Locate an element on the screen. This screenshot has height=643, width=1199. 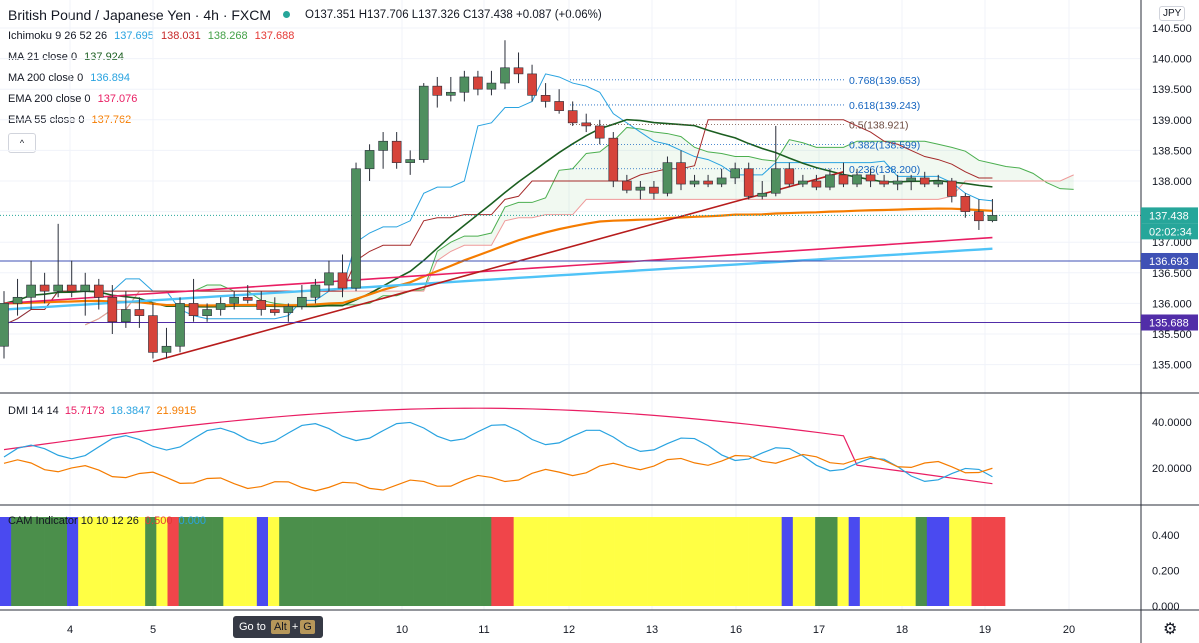
cam-legend: CAM Indicator 10 10 12 26 0.500 0.000 is located at coordinates (108, 521).